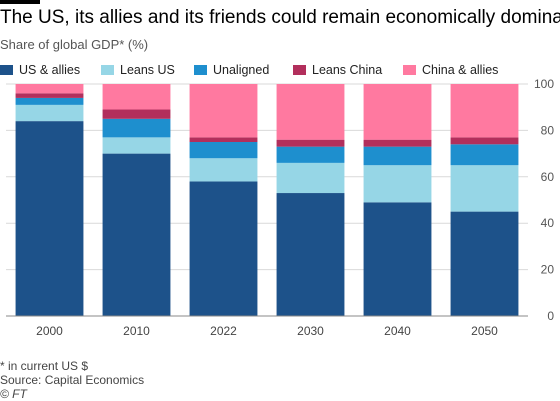 Image resolution: width=560 pixels, height=401 pixels. Describe the element at coordinates (223, 170) in the screenshot. I see `bar-2022-leans-us` at that location.